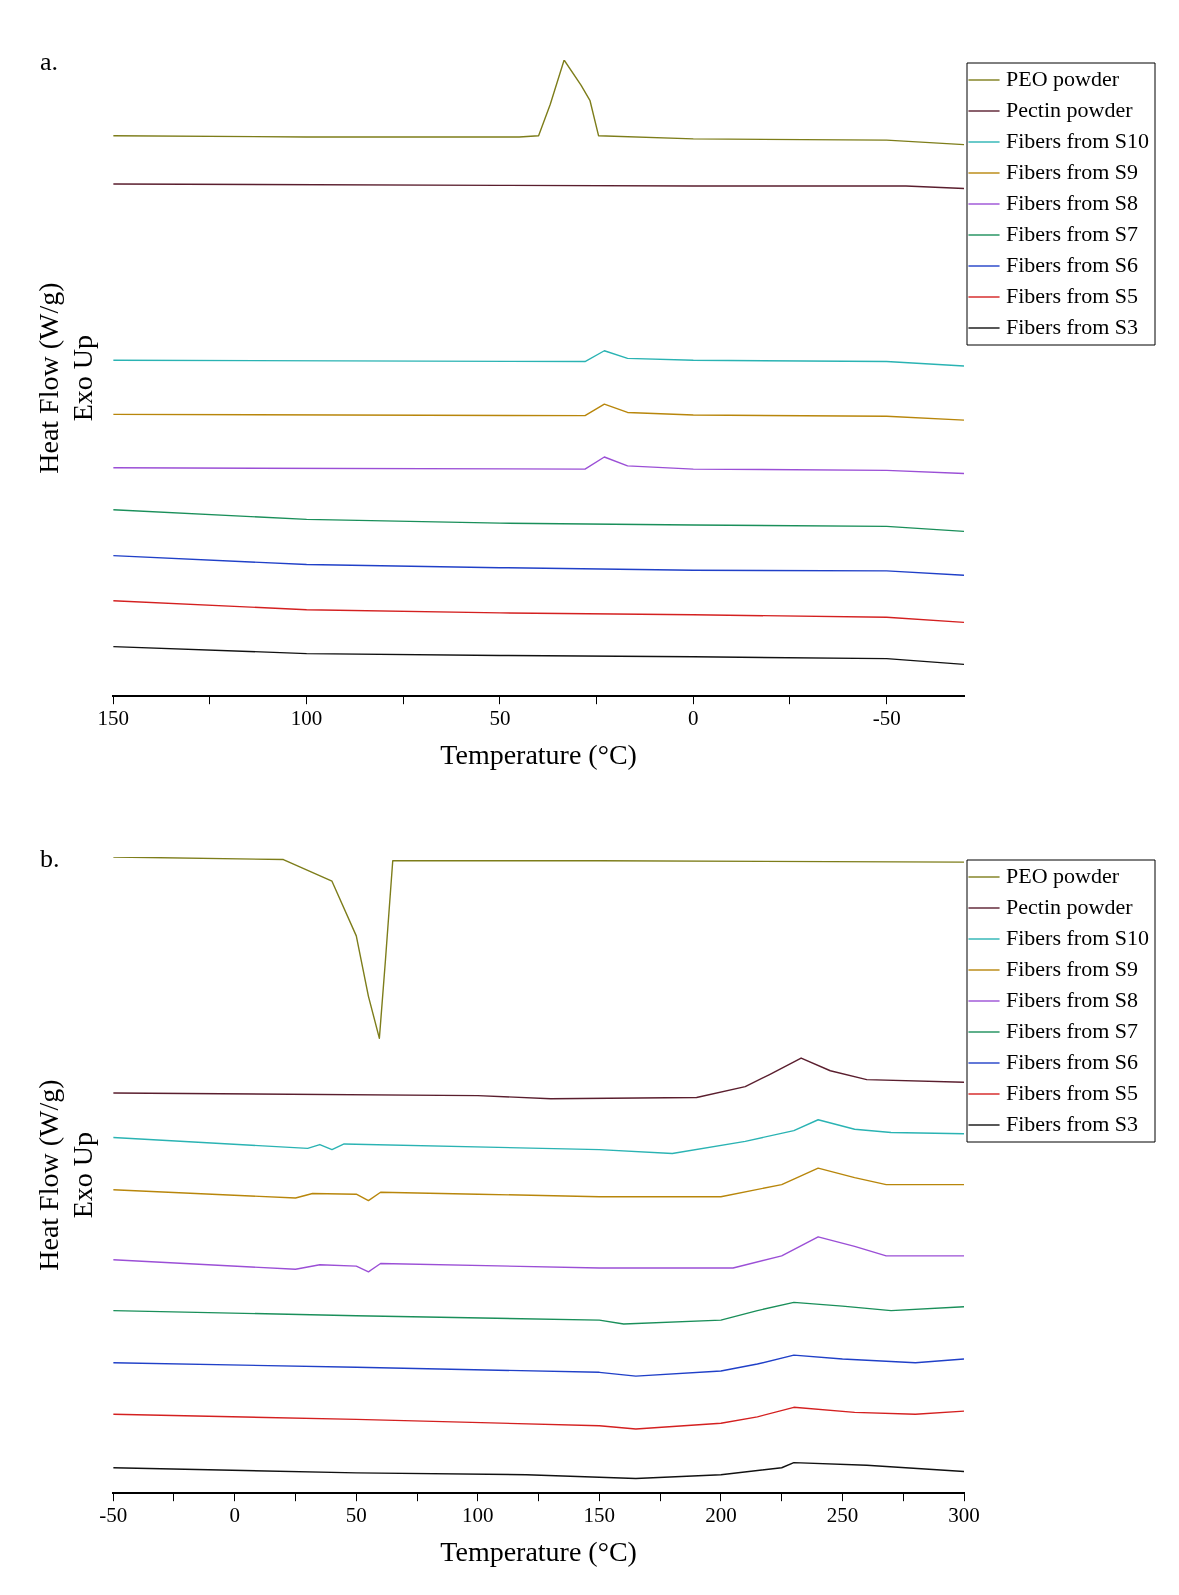 This screenshot has height=1595, width=1179. Describe the element at coordinates (49, 61) in the screenshot. I see `text: a.` at that location.